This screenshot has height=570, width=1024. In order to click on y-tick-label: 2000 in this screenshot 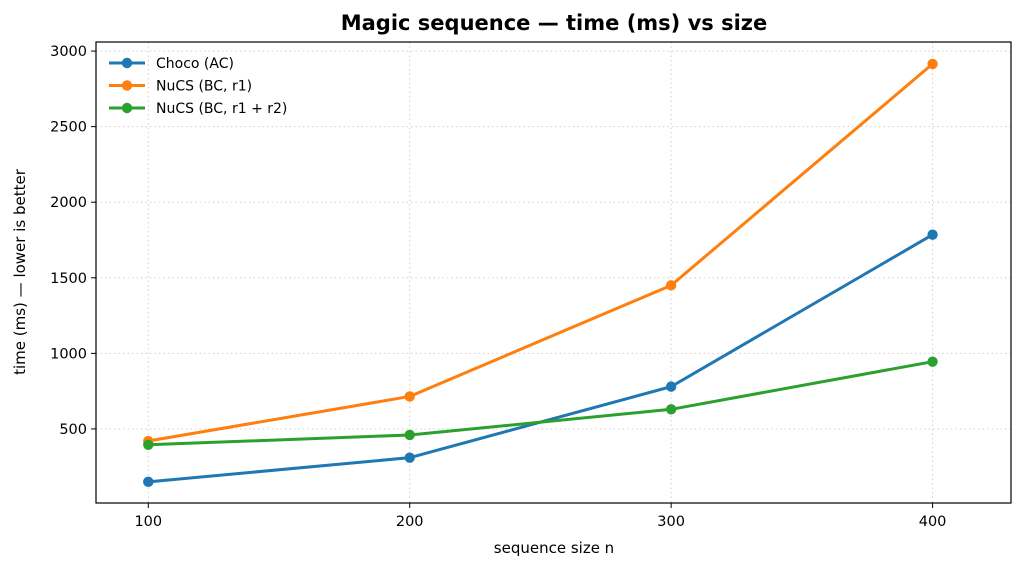, I will do `click(68, 203)`.